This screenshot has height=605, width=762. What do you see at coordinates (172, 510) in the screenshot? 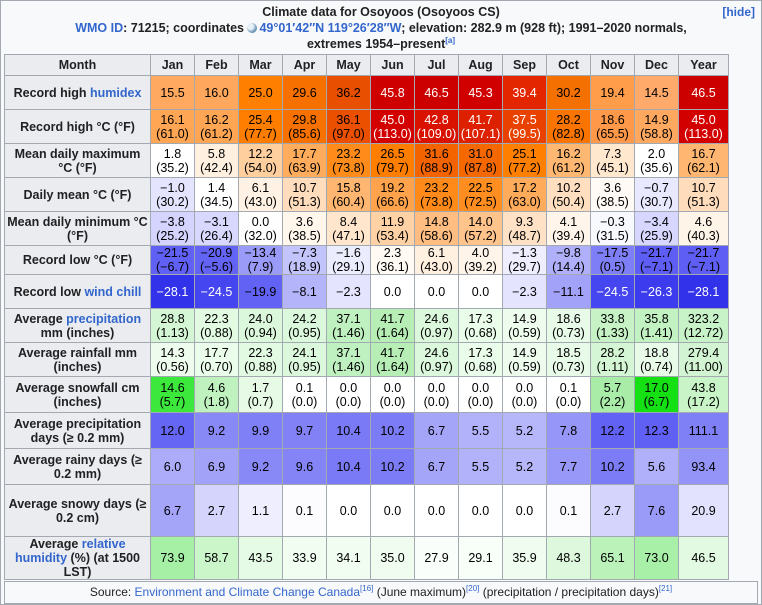
I see `value-cell: 6.7` at bounding box center [172, 510].